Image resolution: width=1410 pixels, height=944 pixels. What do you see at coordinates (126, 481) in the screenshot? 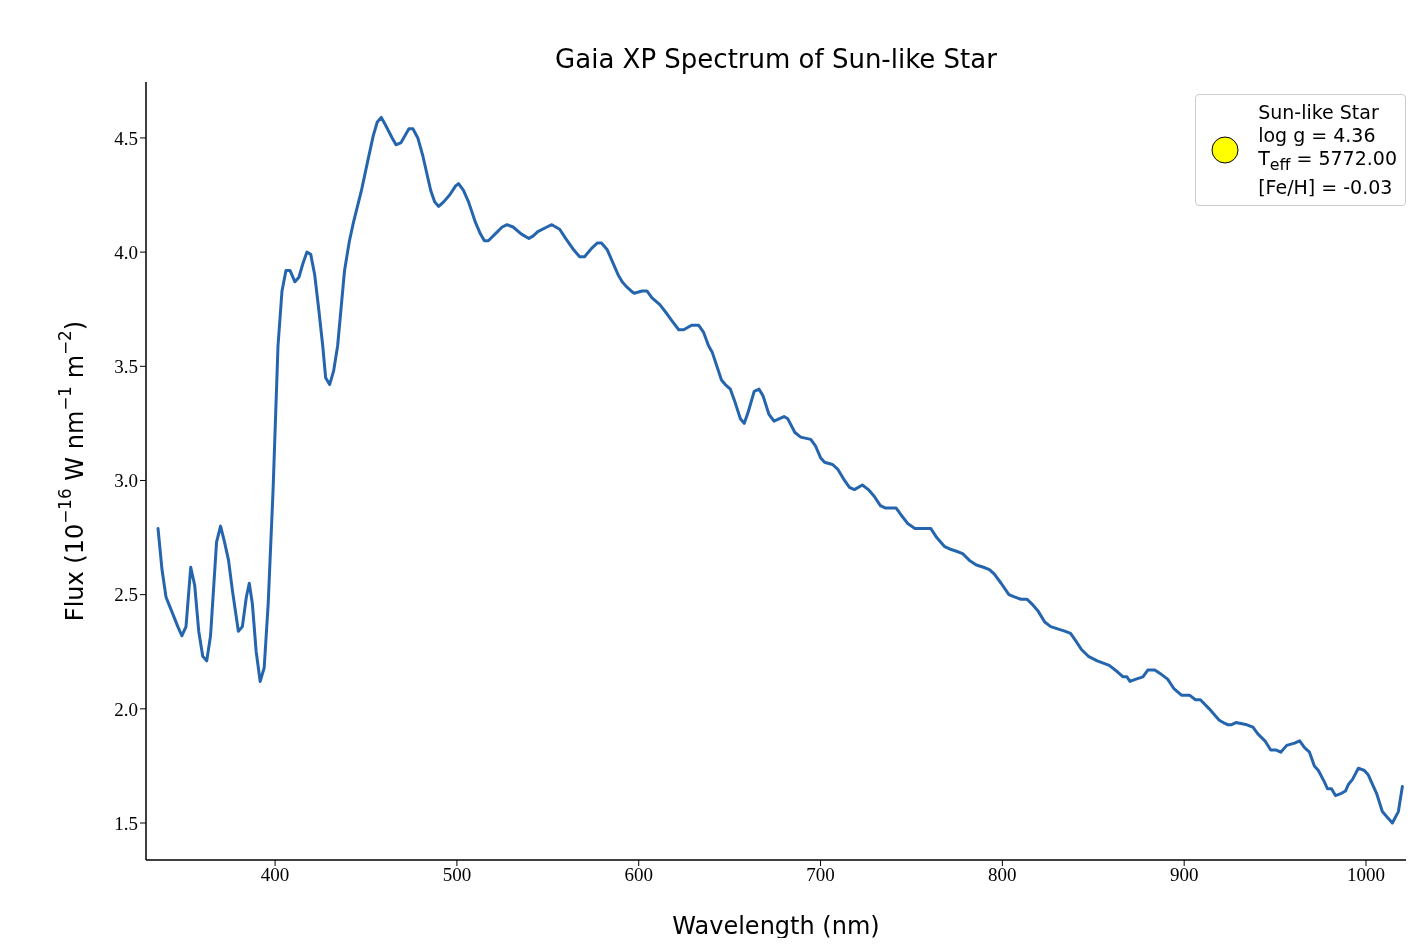
I see `y-tick-label: 3.0` at bounding box center [126, 481].